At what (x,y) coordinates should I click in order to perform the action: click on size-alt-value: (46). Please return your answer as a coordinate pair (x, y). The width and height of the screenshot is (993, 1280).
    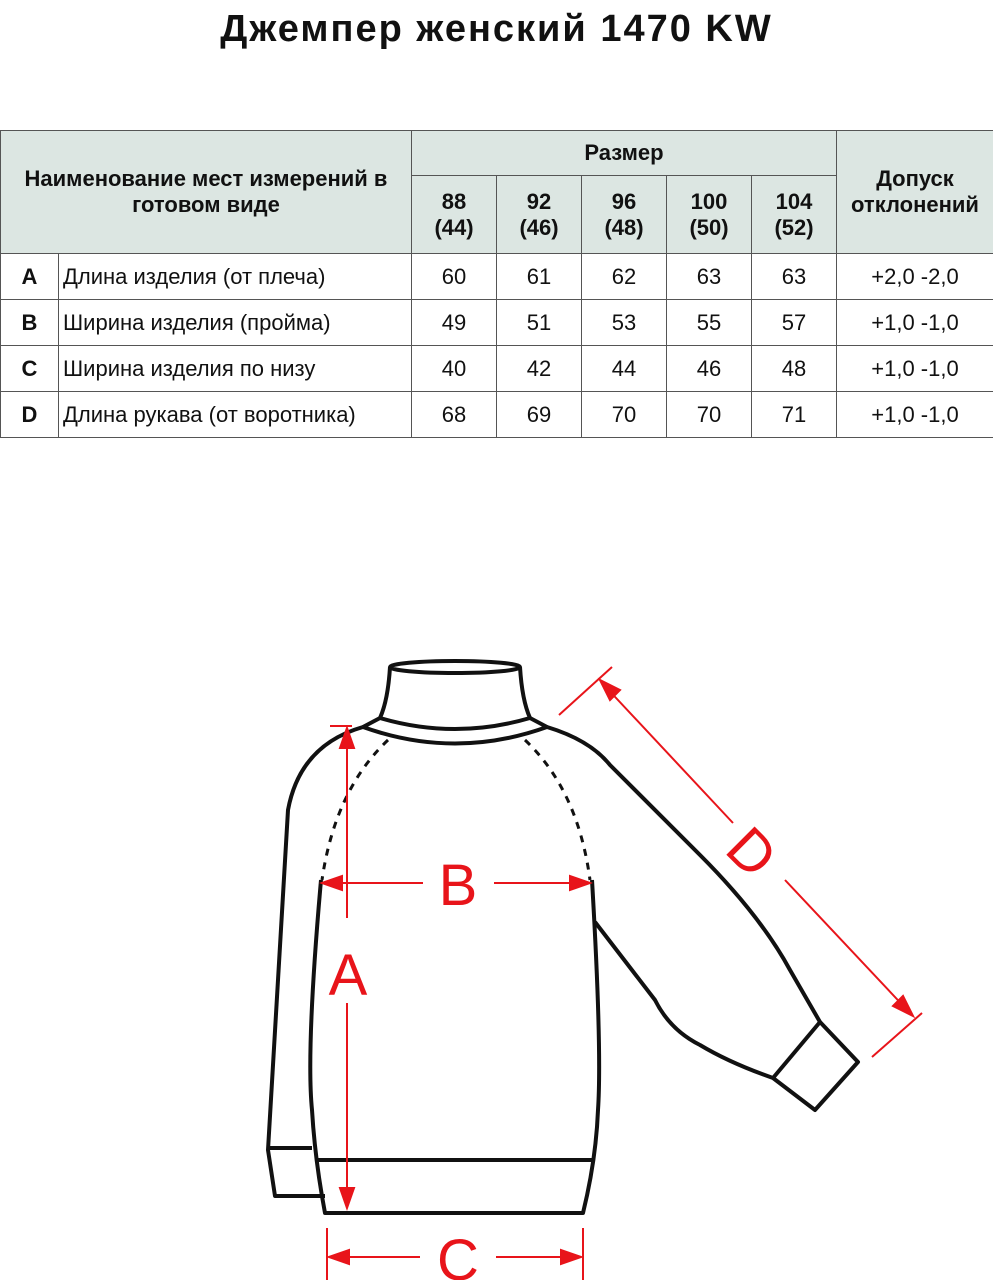
    Looking at the image, I should click on (539, 227).